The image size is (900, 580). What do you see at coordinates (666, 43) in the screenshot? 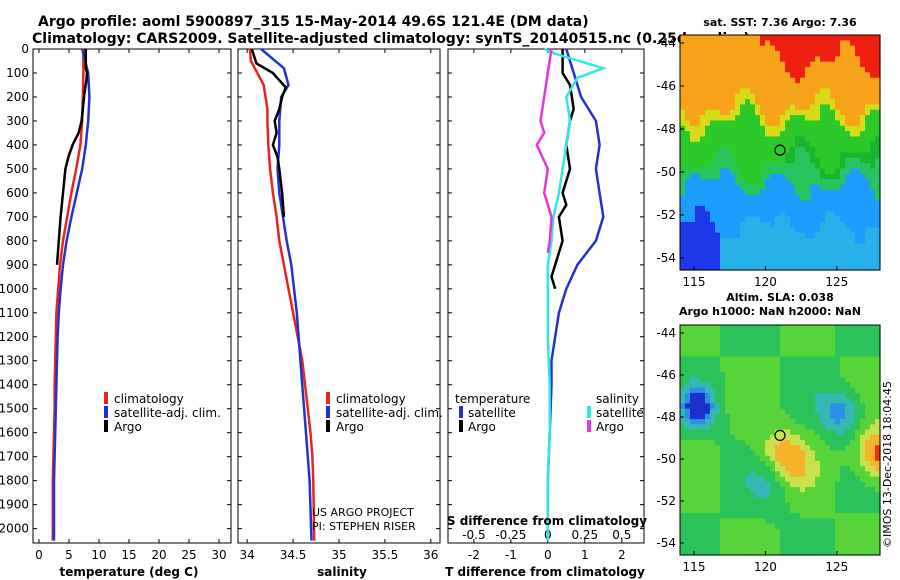
I see `map-lat-label: -44` at bounding box center [666, 43].